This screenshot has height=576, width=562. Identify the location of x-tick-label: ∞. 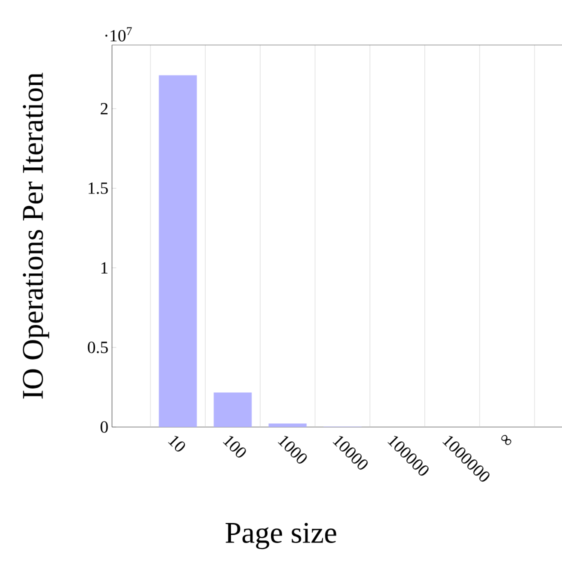
(506, 440).